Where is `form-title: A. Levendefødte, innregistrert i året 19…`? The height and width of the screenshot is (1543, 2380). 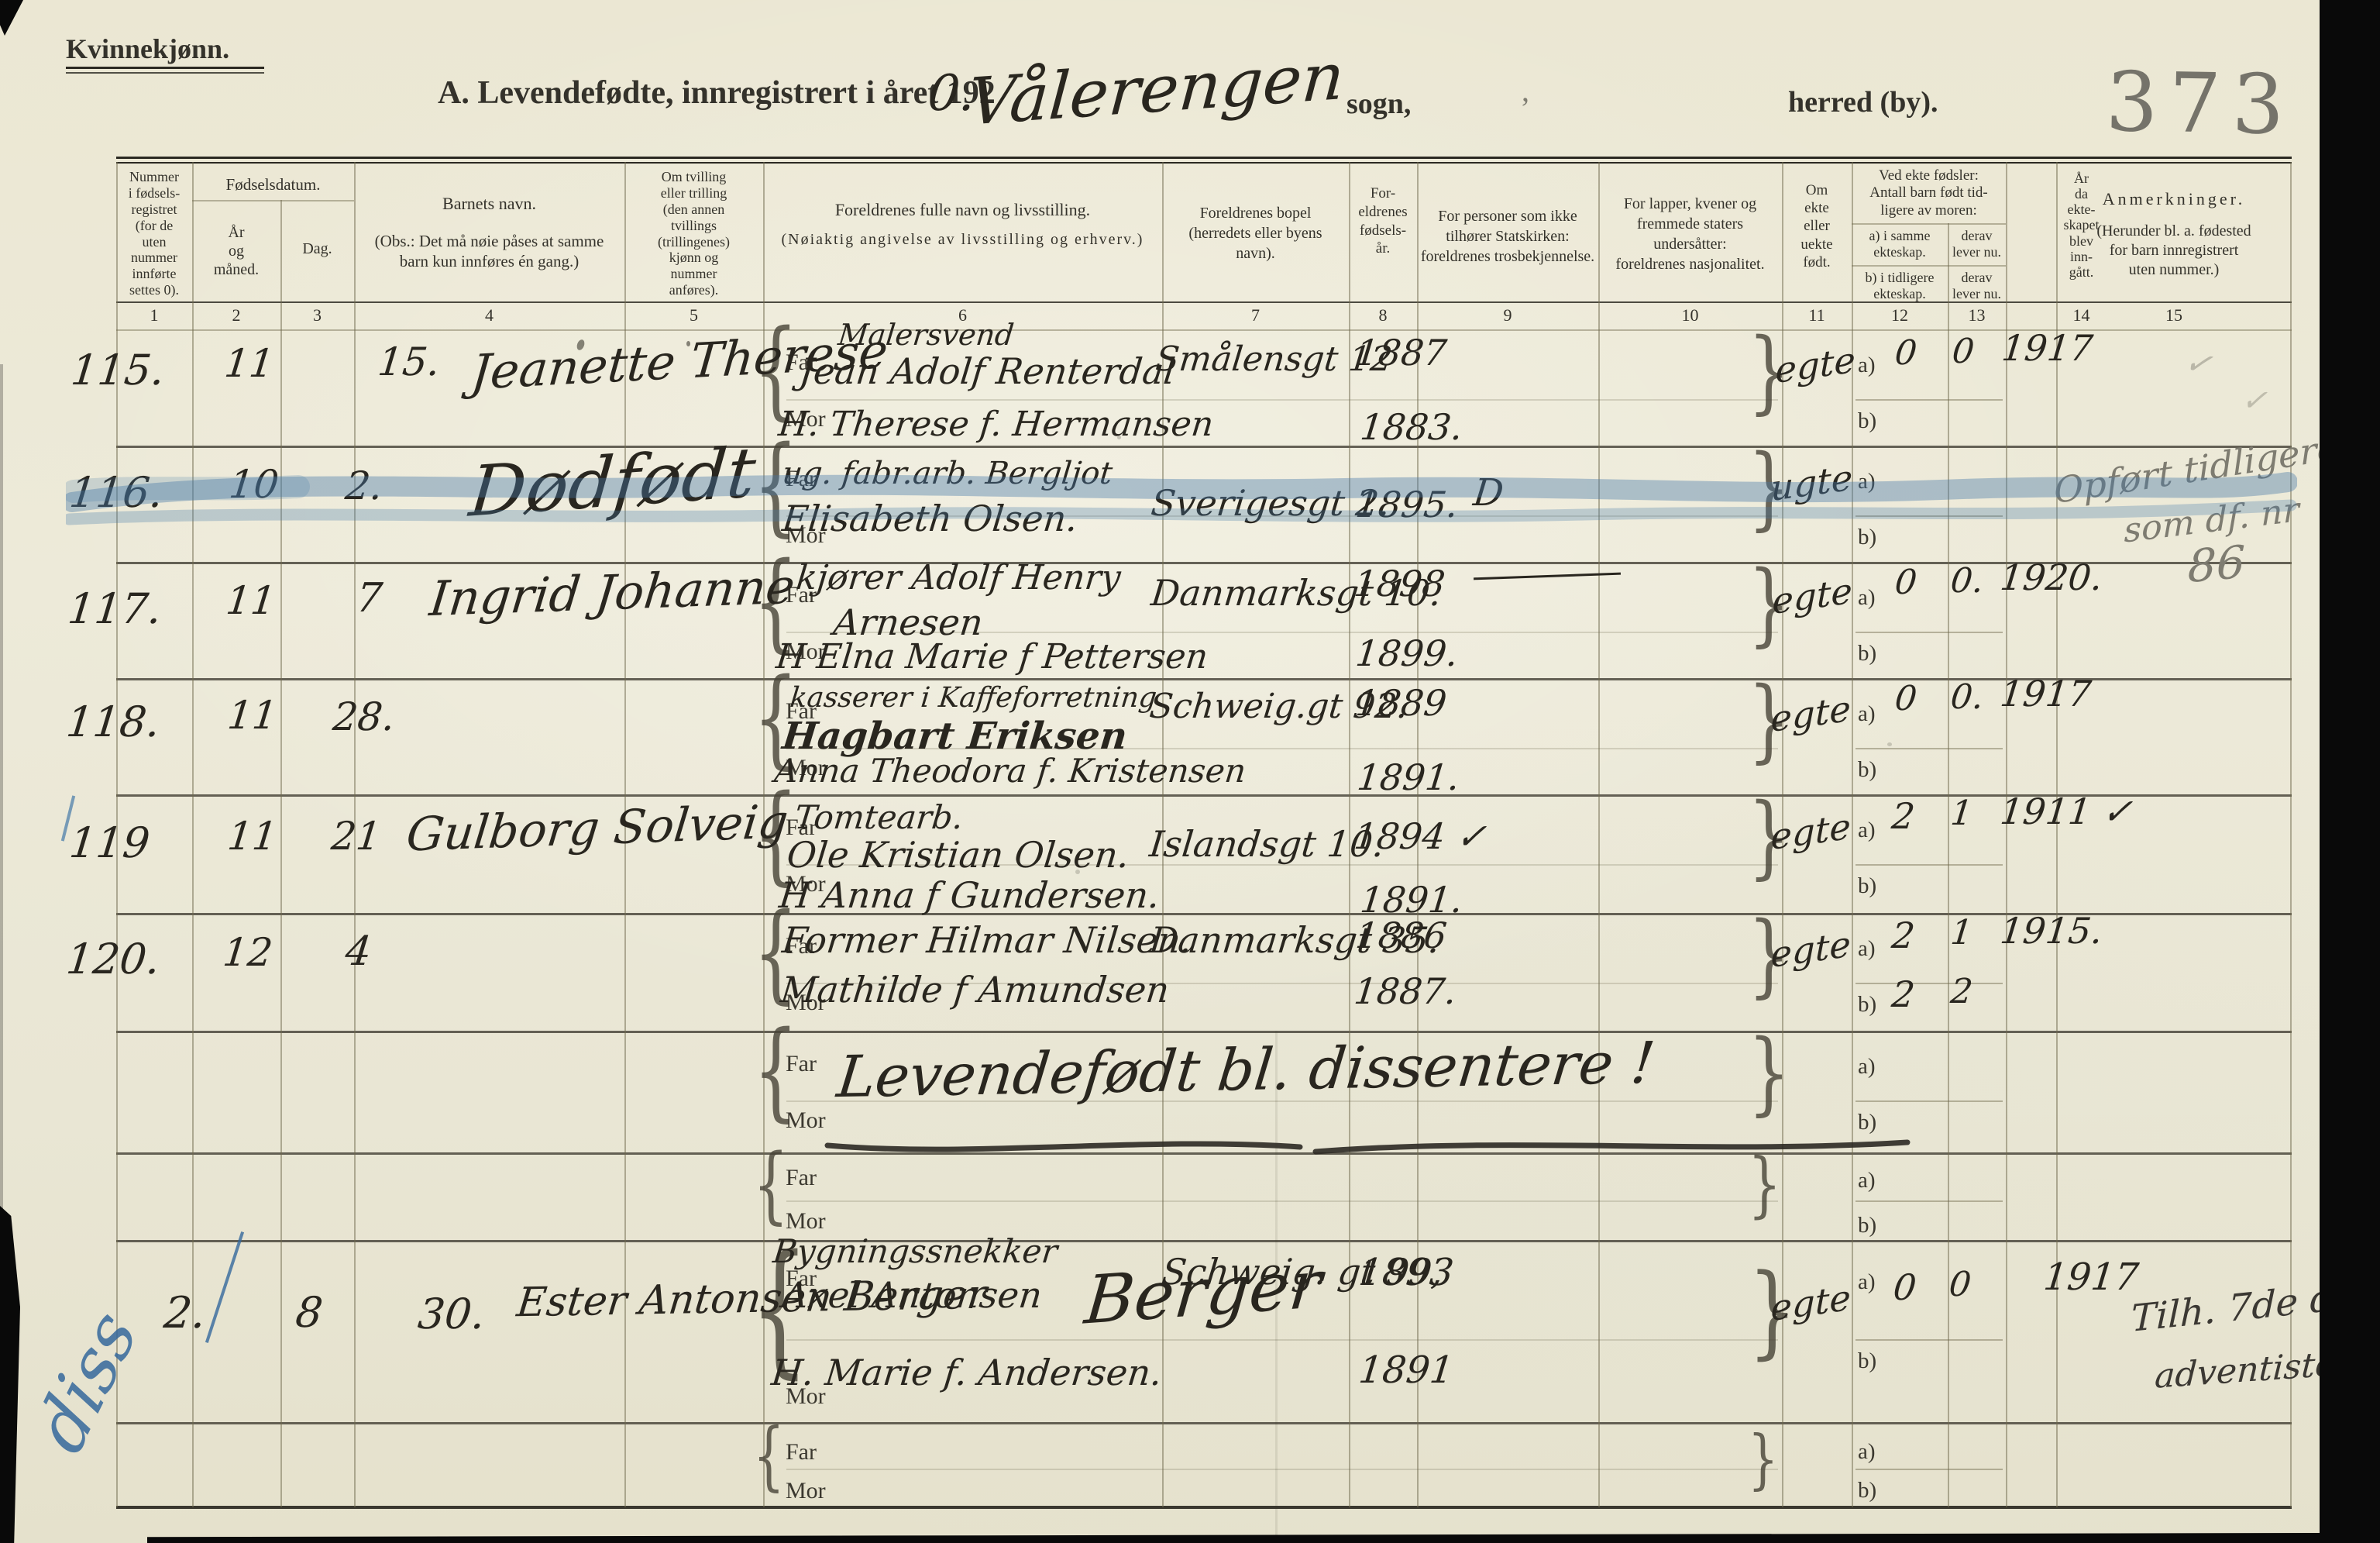
form-title: A. Levendefødte, innregistrert i året 19… is located at coordinates (717, 93).